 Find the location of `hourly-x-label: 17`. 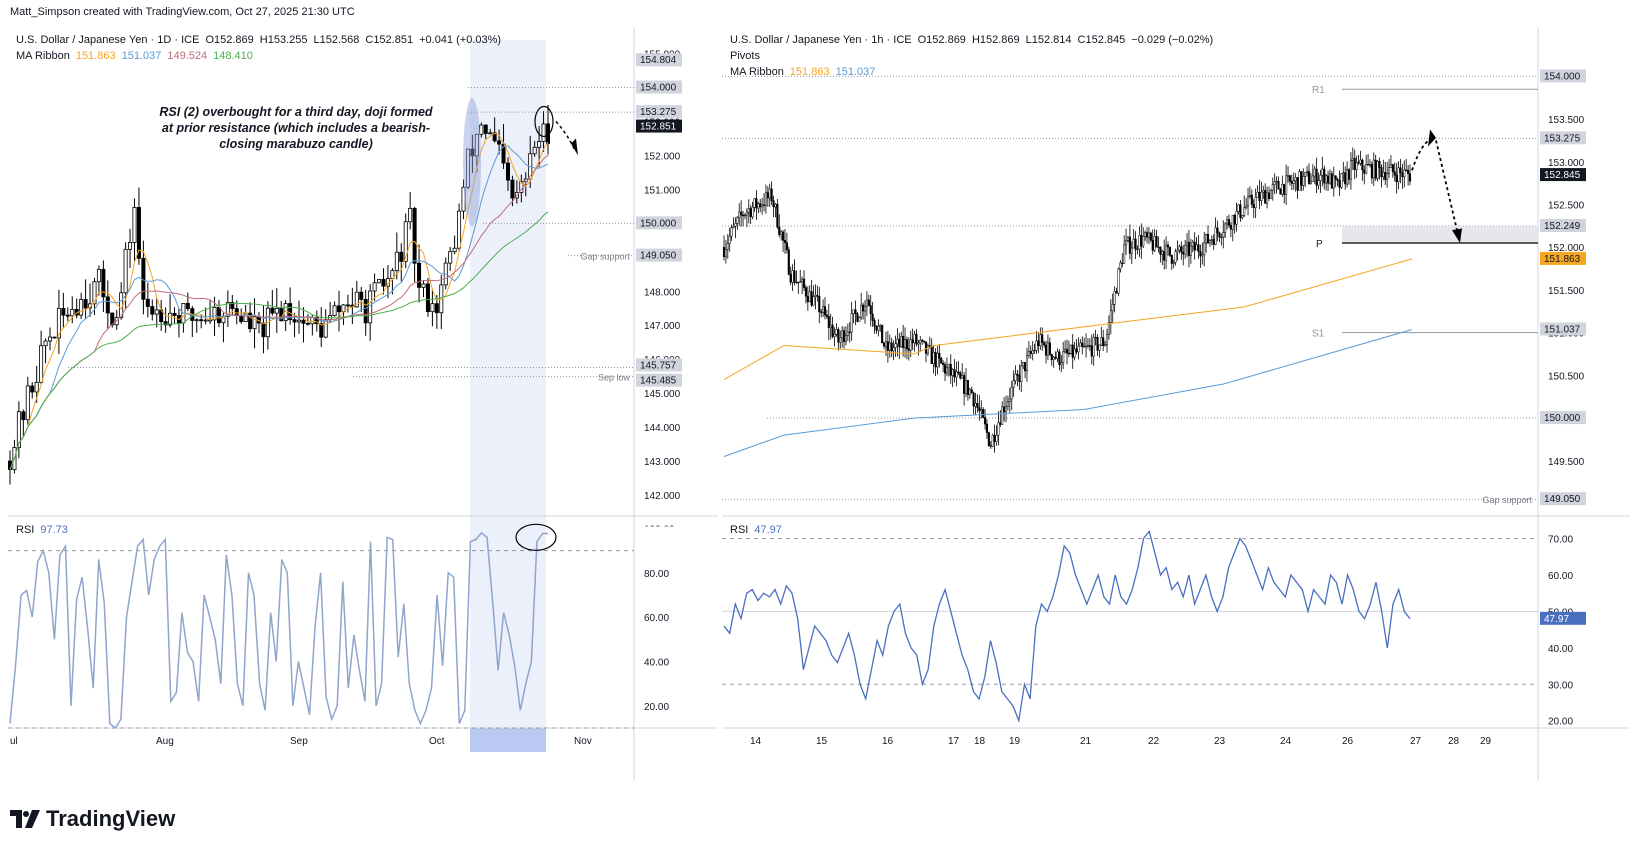

hourly-x-label: 17 is located at coordinates (954, 741).